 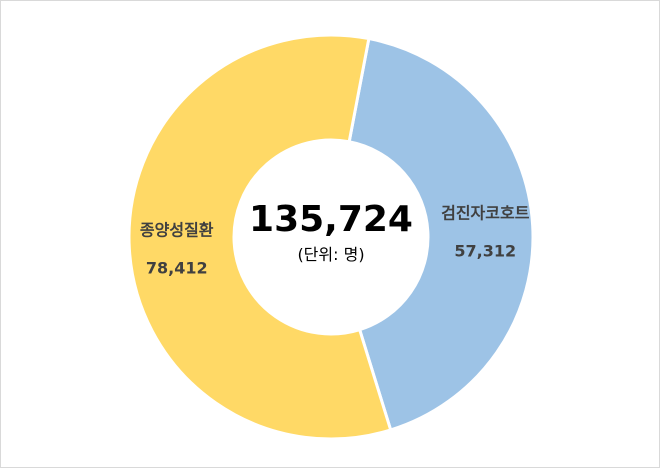 I want to click on center-unit: (단위: 명), so click(x=330, y=254).